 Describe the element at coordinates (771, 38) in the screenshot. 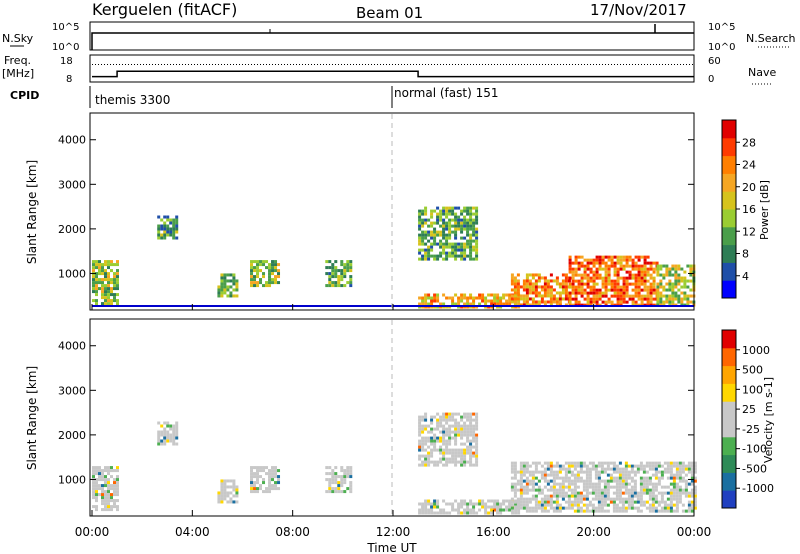

I see `nsearch-label: N.Search` at that location.